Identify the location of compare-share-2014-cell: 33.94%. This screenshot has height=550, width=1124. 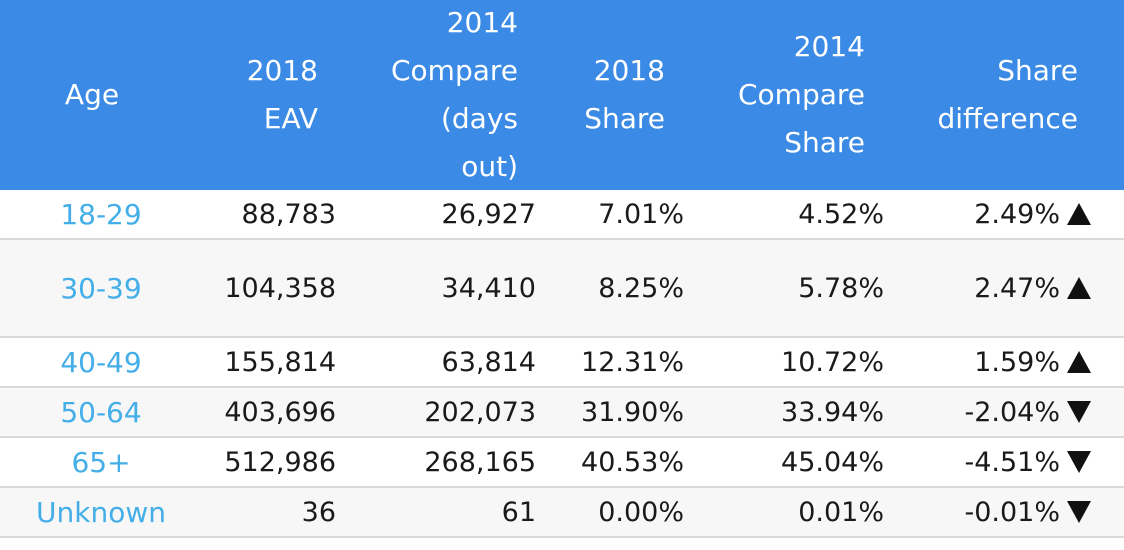
(832, 412).